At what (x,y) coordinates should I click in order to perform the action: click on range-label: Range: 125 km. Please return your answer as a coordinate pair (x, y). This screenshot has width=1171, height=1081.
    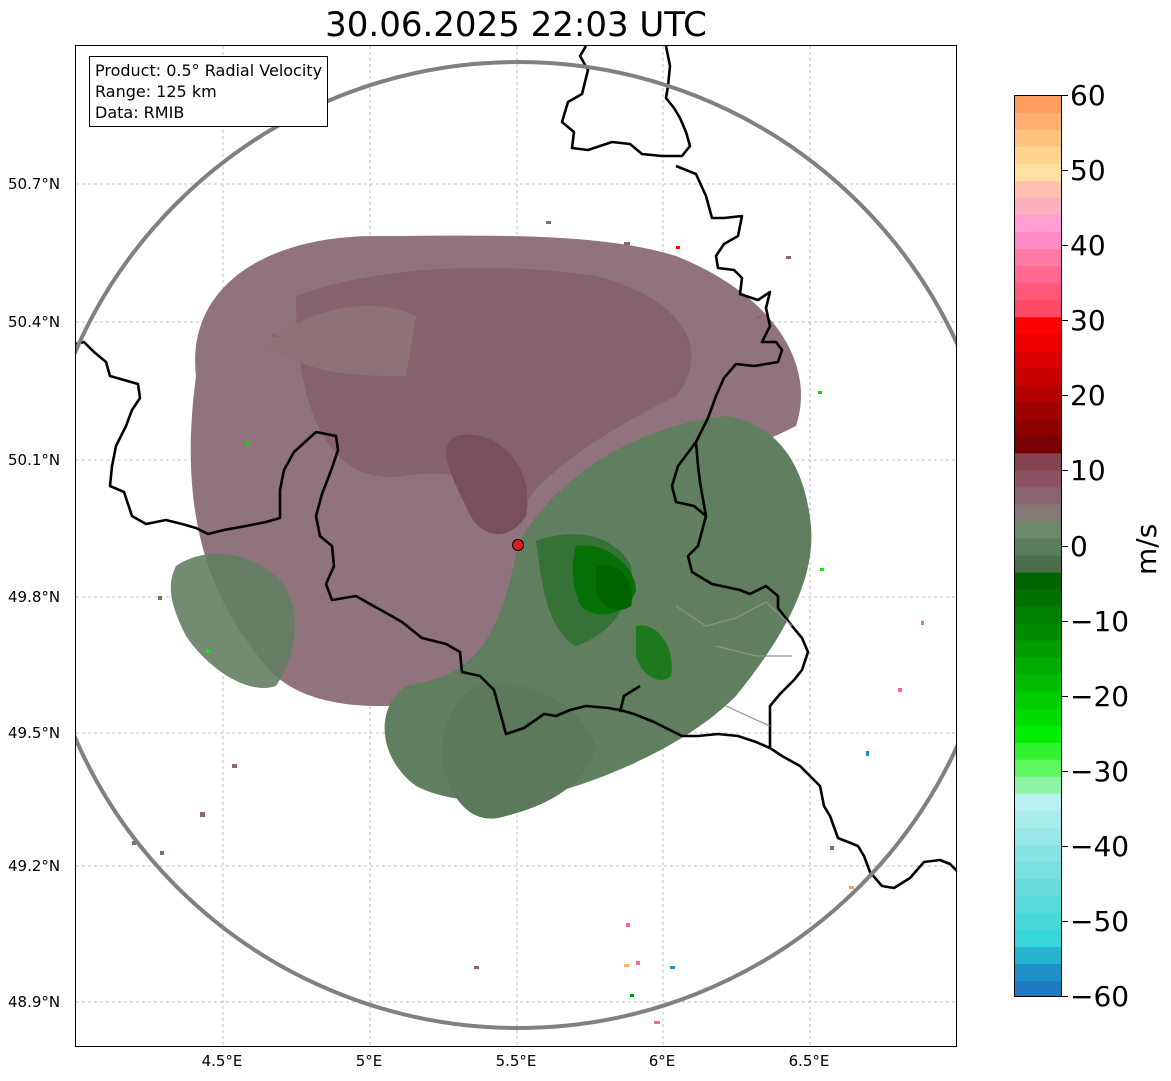
    Looking at the image, I should click on (156, 91).